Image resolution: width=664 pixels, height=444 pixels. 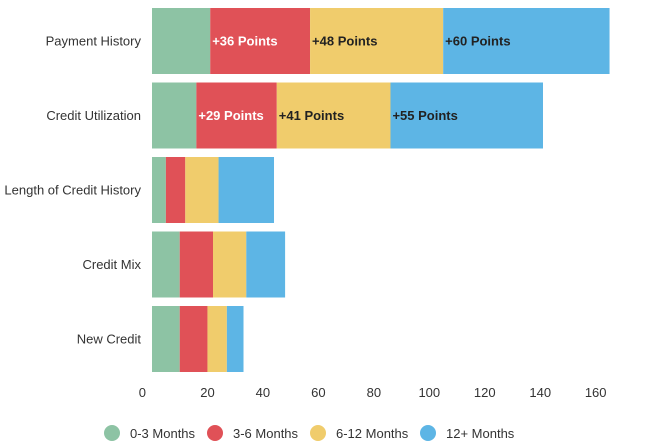 I want to click on bar-credit-utilization-6-12-months, so click(x=333, y=115).